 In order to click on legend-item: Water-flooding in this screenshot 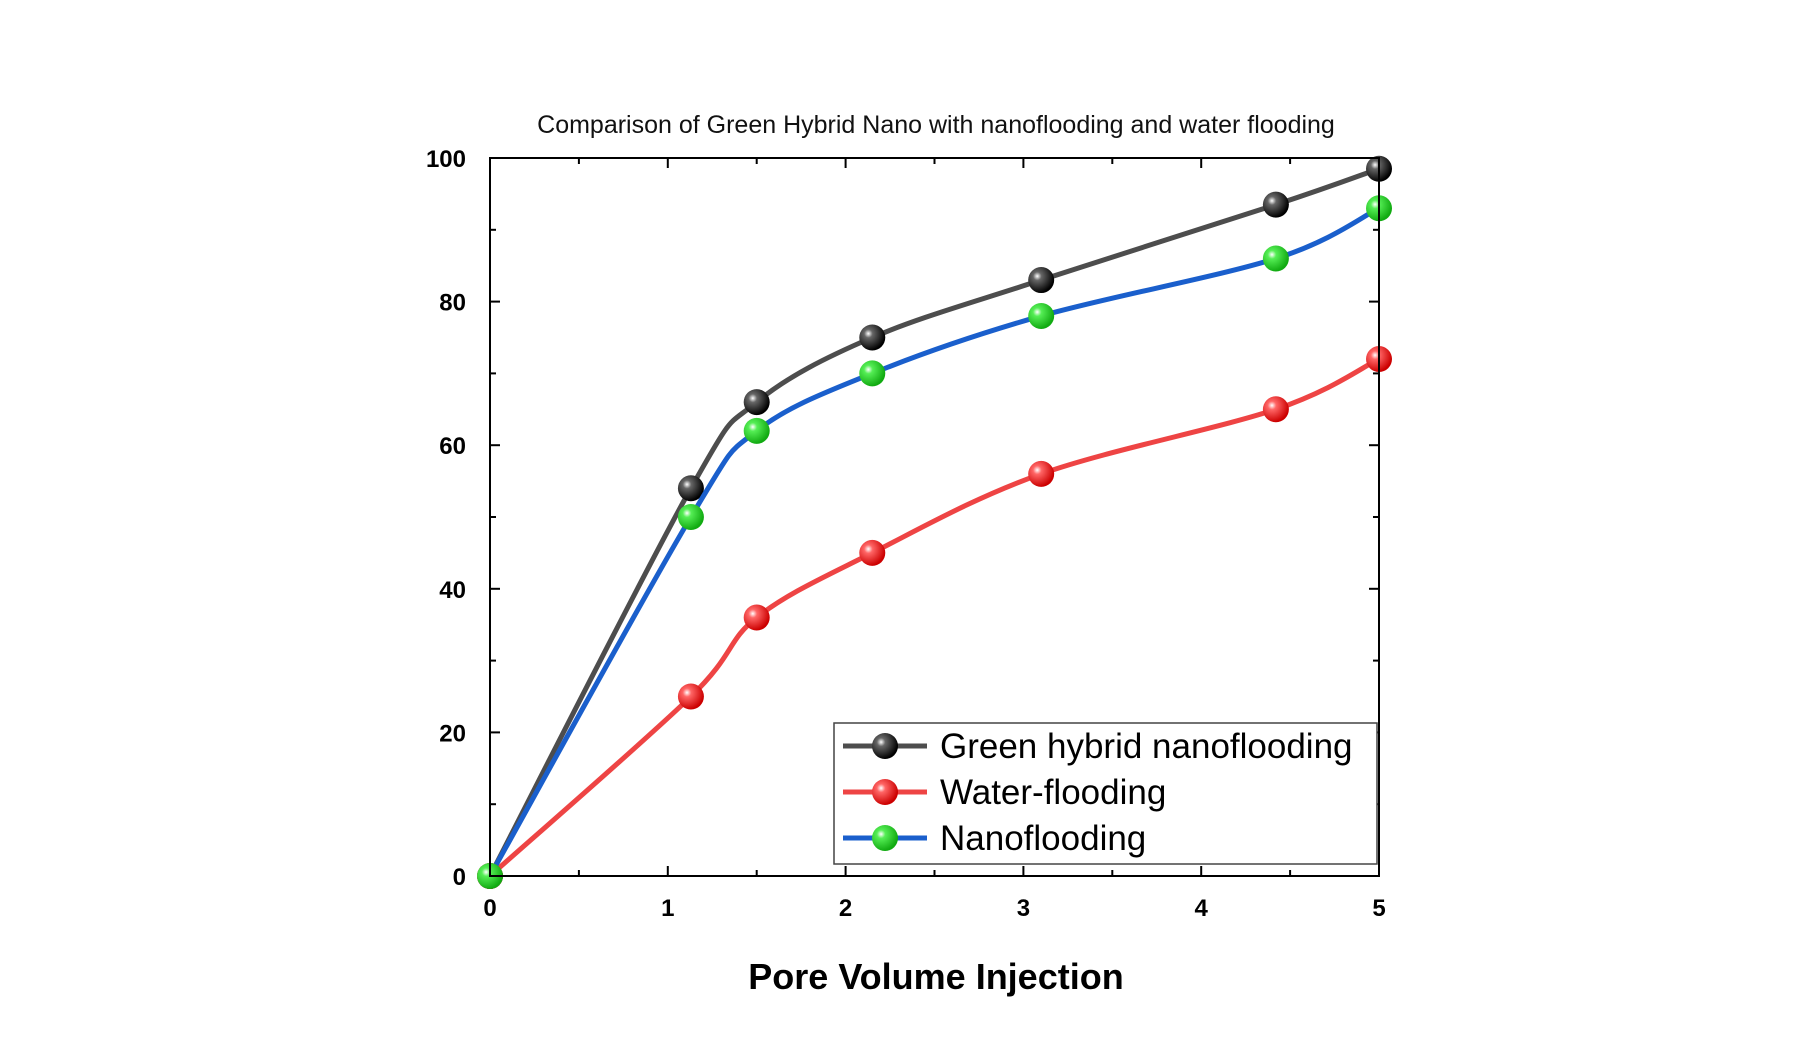, I will do `click(1004, 792)`.